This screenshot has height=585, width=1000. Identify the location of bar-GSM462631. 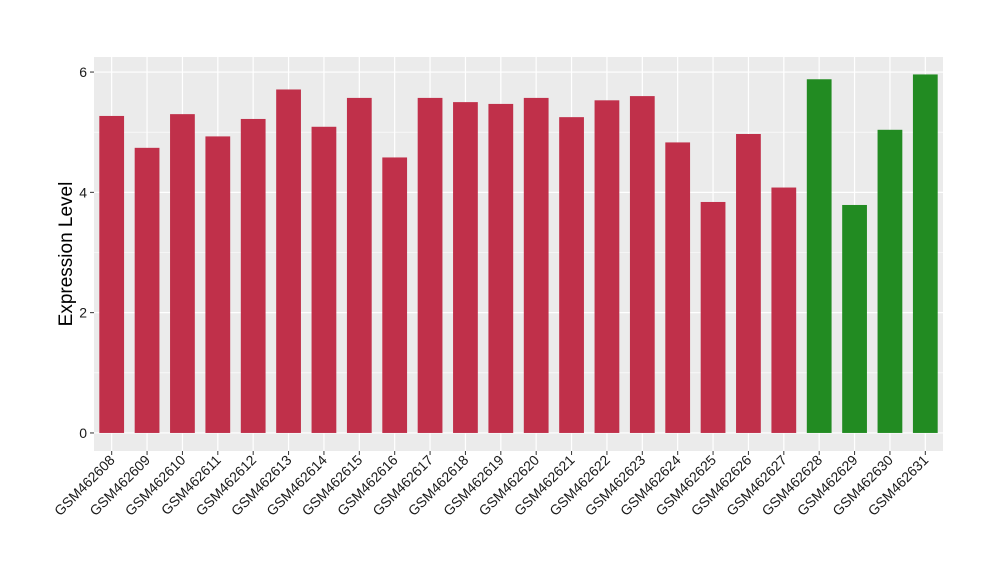
(925, 253).